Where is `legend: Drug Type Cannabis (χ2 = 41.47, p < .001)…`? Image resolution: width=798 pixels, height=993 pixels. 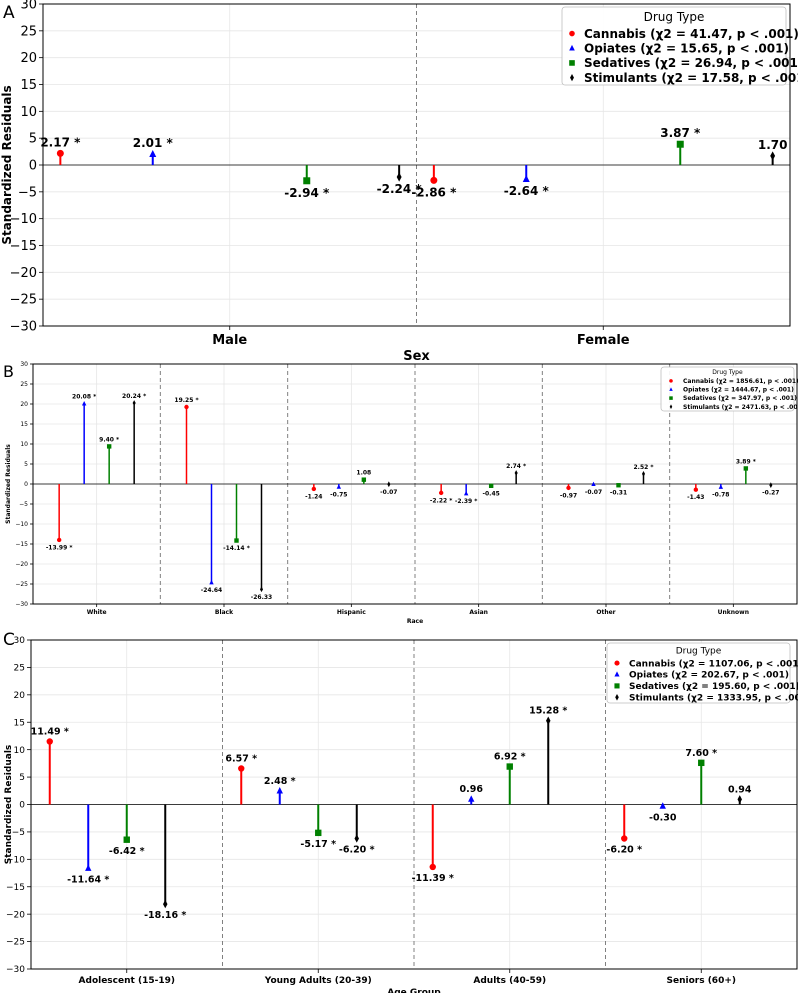 legend: Drug Type Cannabis (χ2 = 41.47, p < .001)… is located at coordinates (679, 46).